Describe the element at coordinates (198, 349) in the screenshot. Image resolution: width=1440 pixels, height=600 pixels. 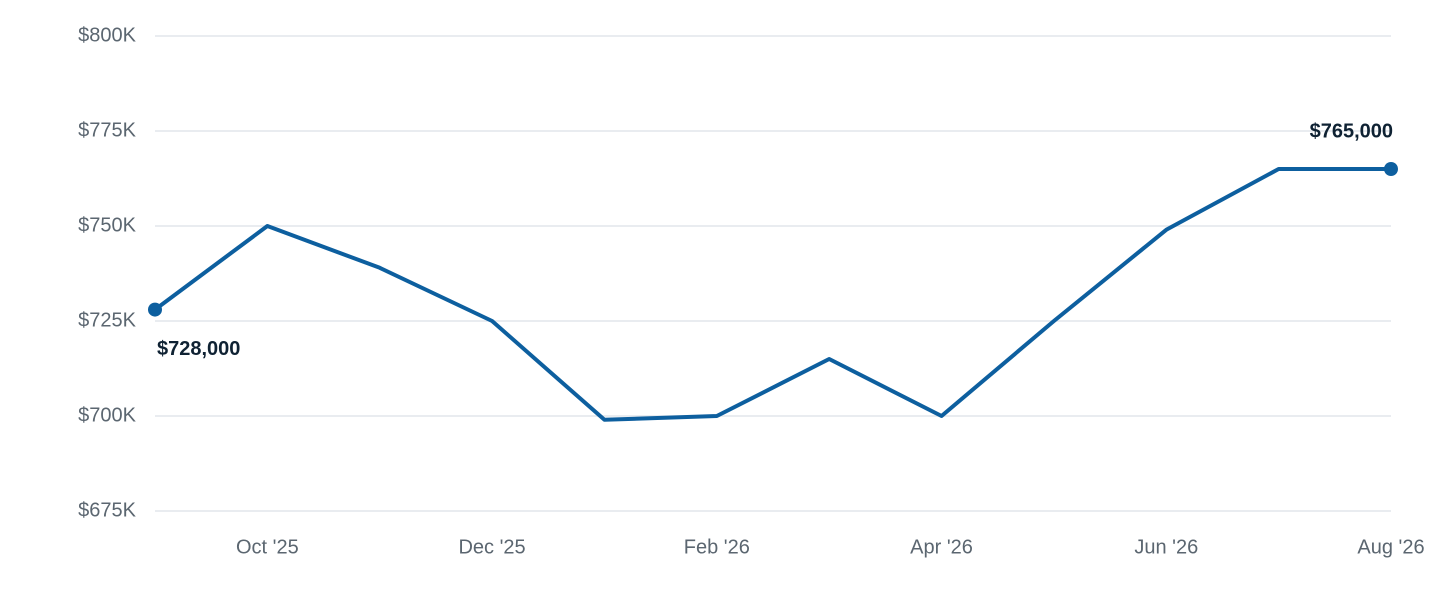
I see `value-label: $728,000` at that location.